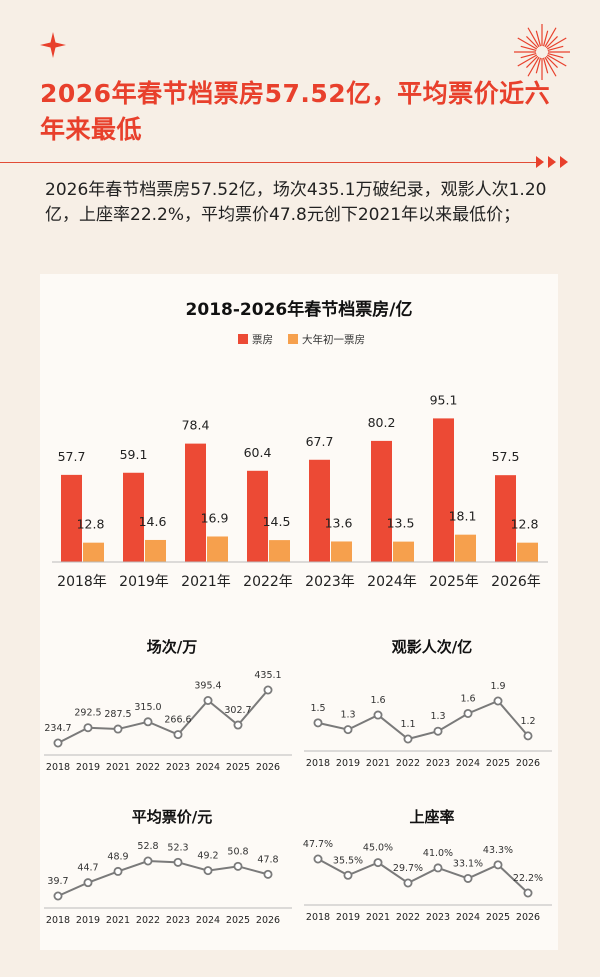  I want to click on data-label: 33.1%, so click(468, 863).